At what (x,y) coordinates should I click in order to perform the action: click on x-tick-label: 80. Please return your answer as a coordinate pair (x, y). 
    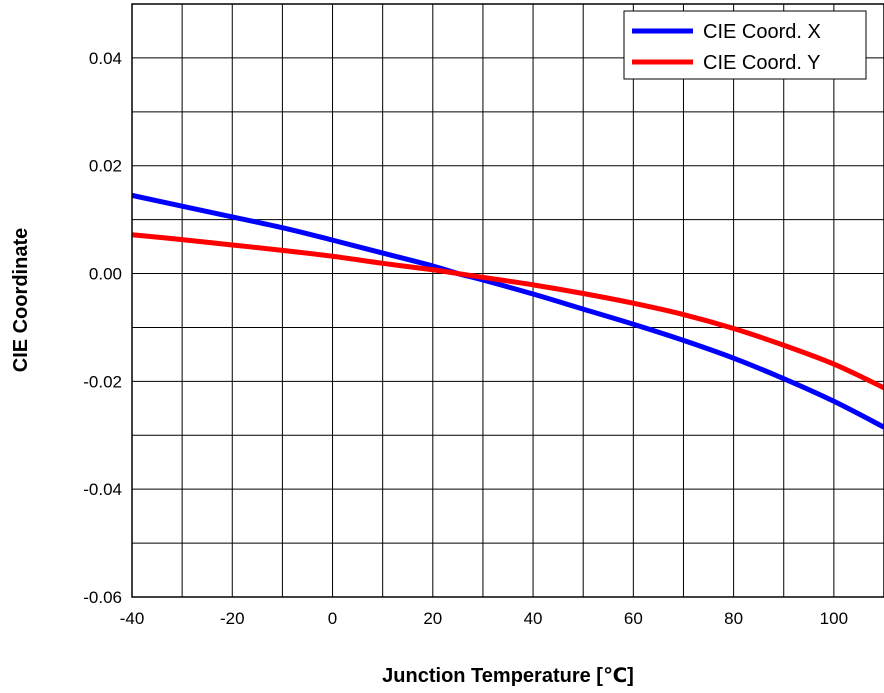
    Looking at the image, I should click on (733, 618).